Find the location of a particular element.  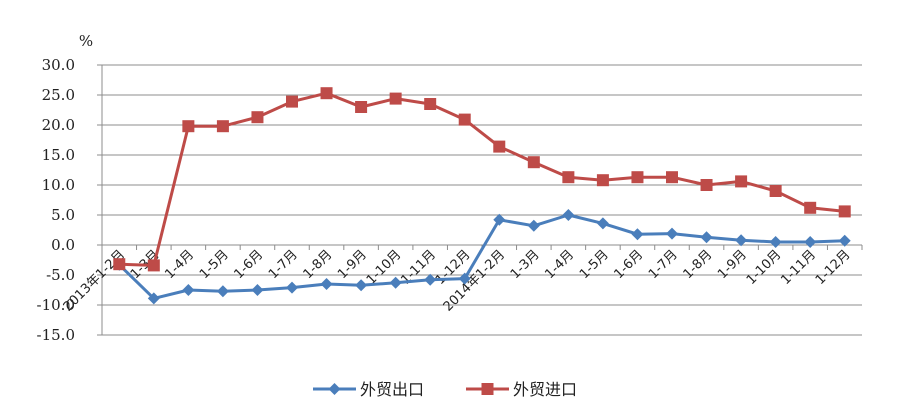

y-tick-label: 20.0 is located at coordinates (58, 125).